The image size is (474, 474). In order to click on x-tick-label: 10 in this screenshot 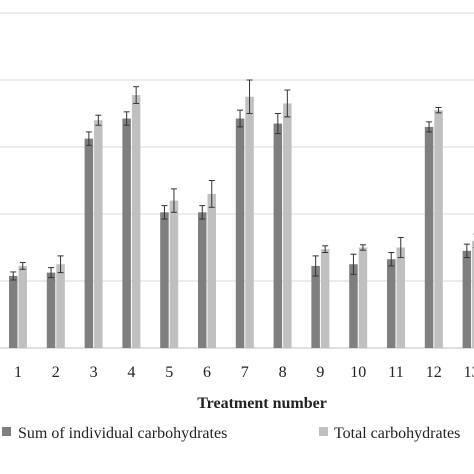, I will do `click(358, 372)`.